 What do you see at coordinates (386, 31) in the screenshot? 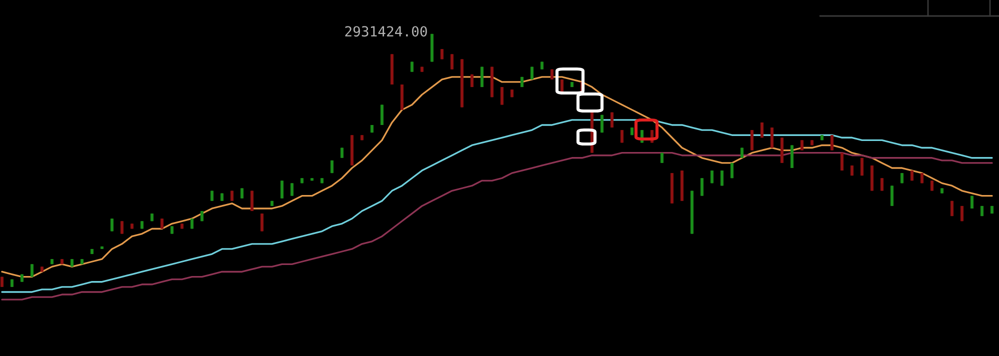
I see `annotation: 2931424.00` at bounding box center [386, 31].